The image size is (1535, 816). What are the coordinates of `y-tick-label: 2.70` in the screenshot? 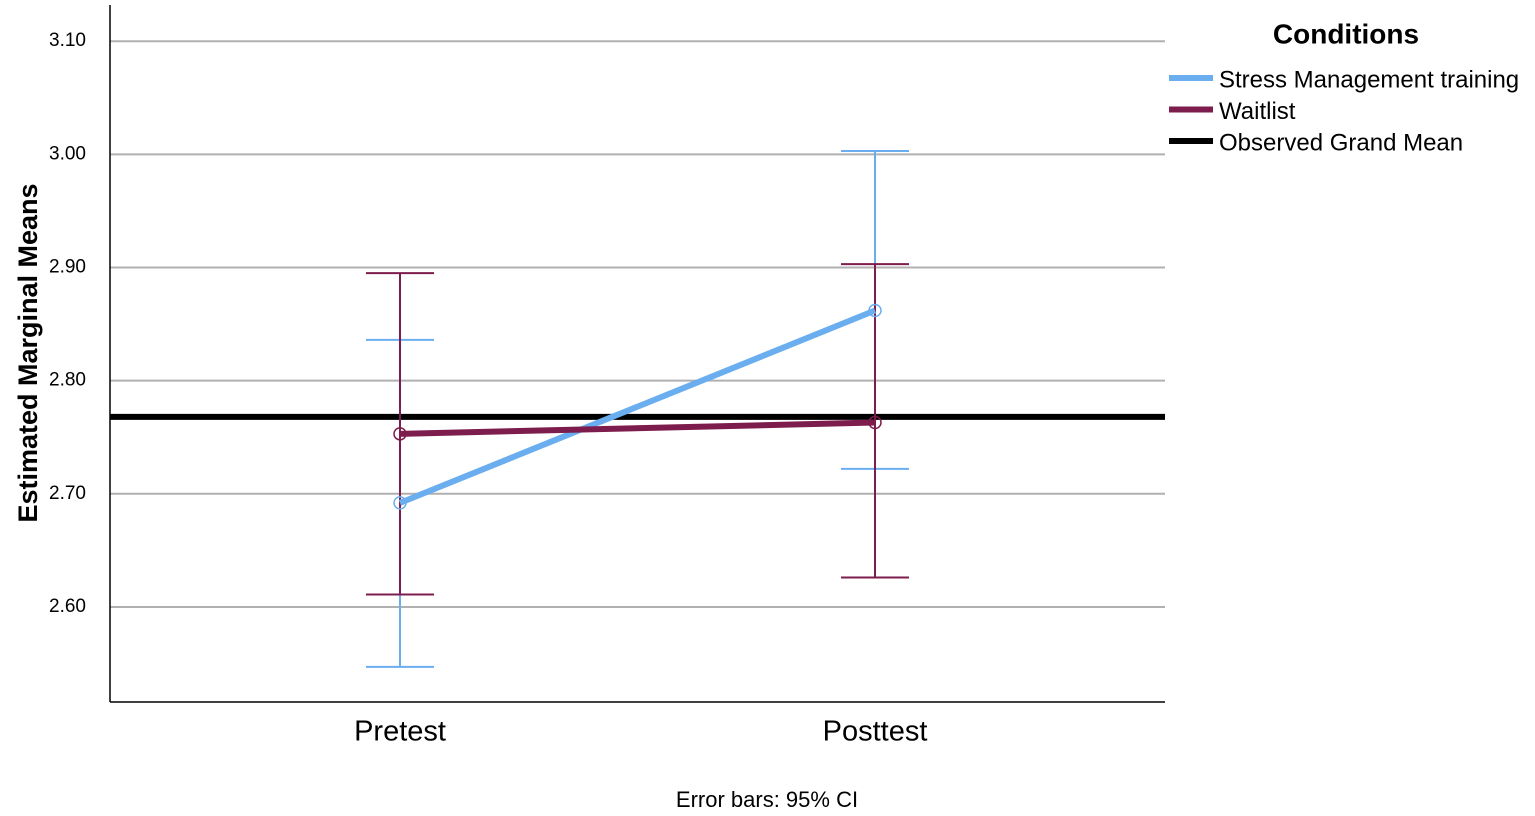 It's located at (67, 493).